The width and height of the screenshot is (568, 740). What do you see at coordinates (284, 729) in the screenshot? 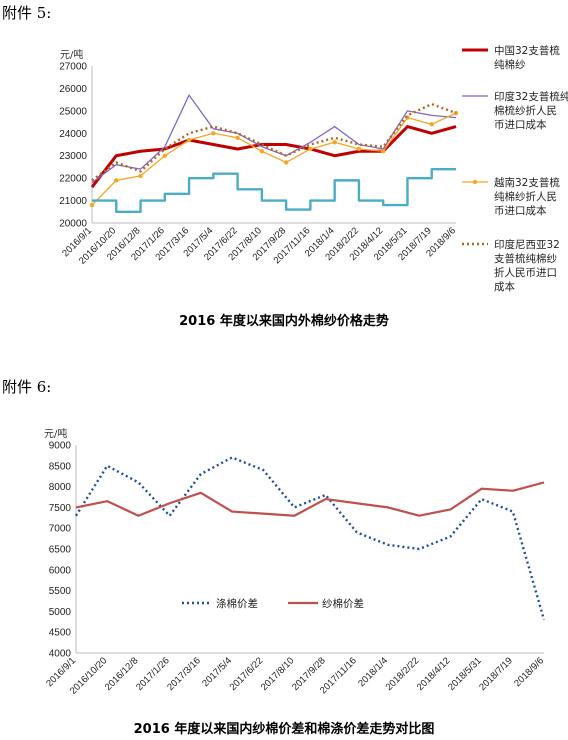
I see `chart-title: 2016 年度以来国内纱棉价差和棉涤价差走势对比图` at bounding box center [284, 729].